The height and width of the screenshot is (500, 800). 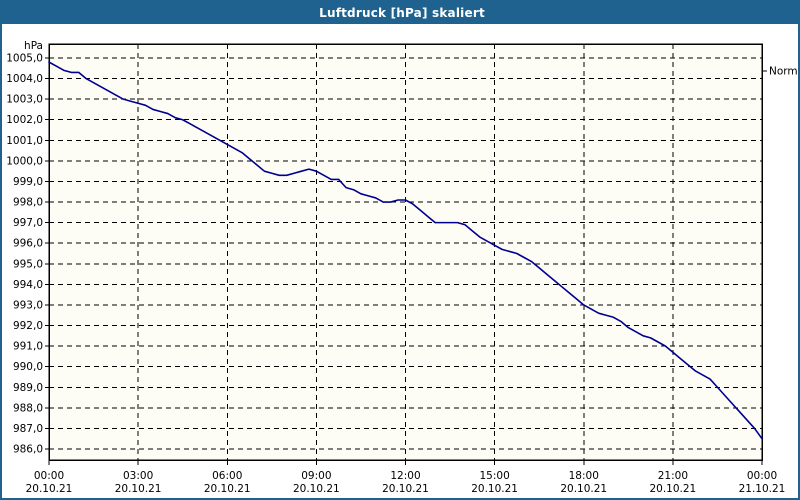 What do you see at coordinates (28, 450) in the screenshot?
I see `y-tick-label: 986,0` at bounding box center [28, 450].